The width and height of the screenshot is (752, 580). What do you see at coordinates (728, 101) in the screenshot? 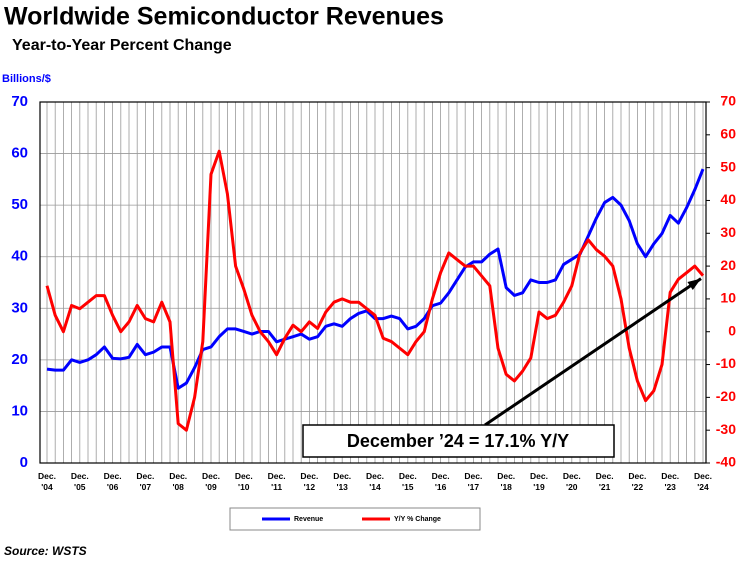
I see `y2-tick-label: 70` at bounding box center [728, 101].